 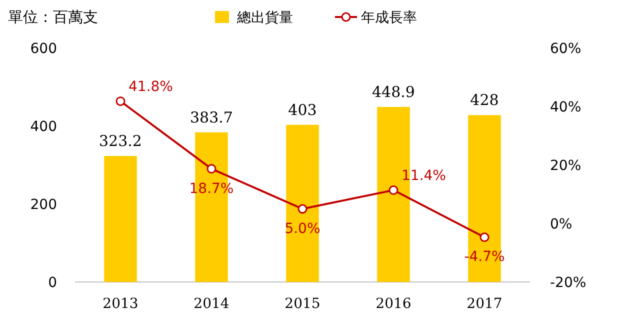 I want to click on y2-tick-label: 0%, so click(x=561, y=224).